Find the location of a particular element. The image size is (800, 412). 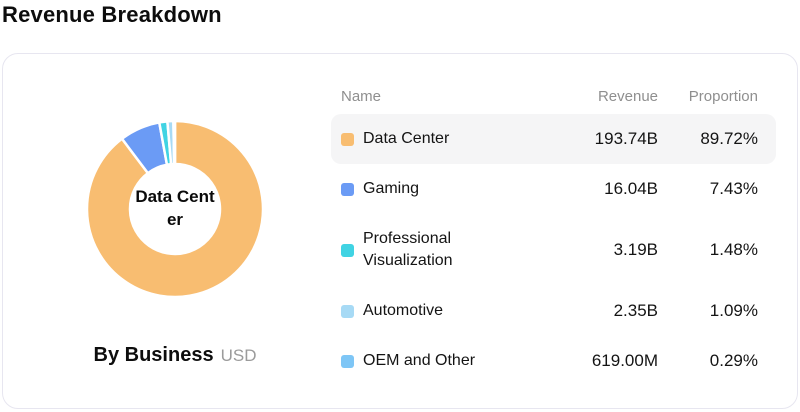

donut-chart is located at coordinates (175, 209).